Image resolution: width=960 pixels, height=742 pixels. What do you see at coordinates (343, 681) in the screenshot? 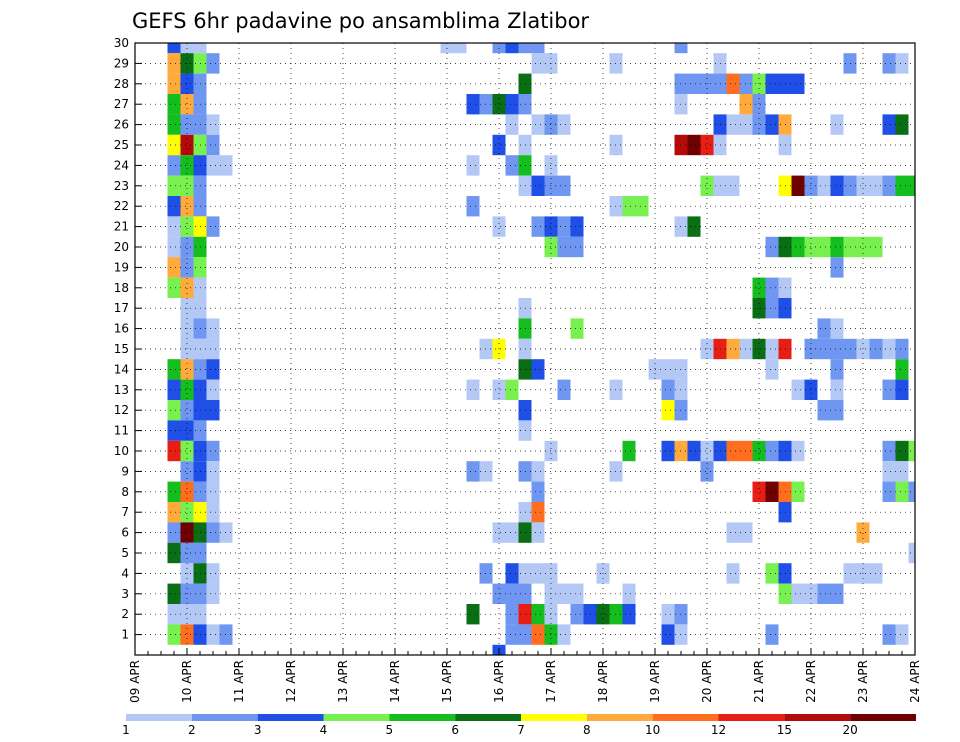
I see `x-tick-label: 13 APR` at bounding box center [343, 681].